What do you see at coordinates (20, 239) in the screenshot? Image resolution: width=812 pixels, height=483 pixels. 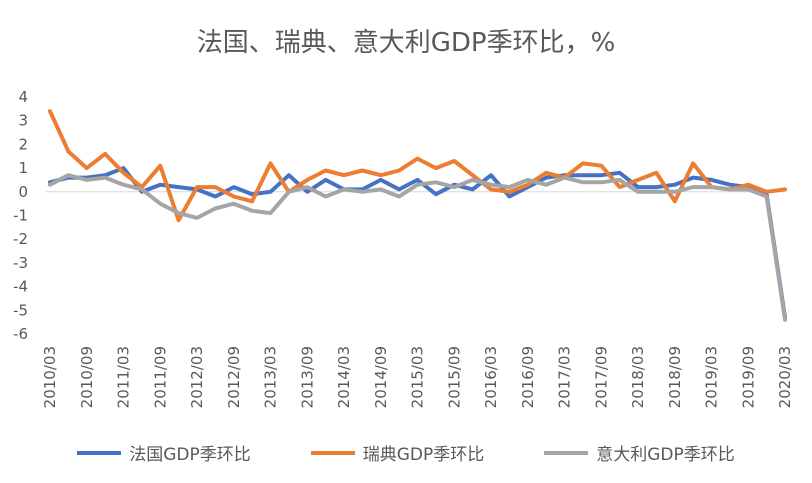 I see `y-tick-label: -2` at bounding box center [20, 239].